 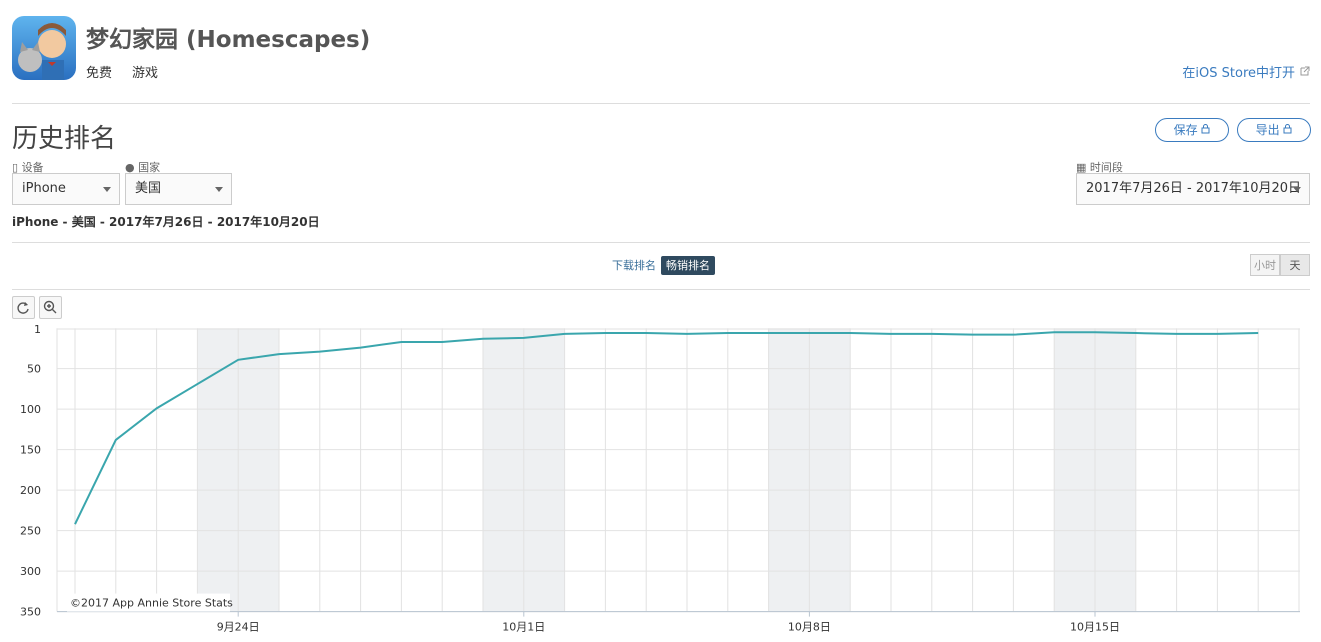 What do you see at coordinates (809, 627) in the screenshot?
I see `x-tick-label: 10月8日` at bounding box center [809, 627].